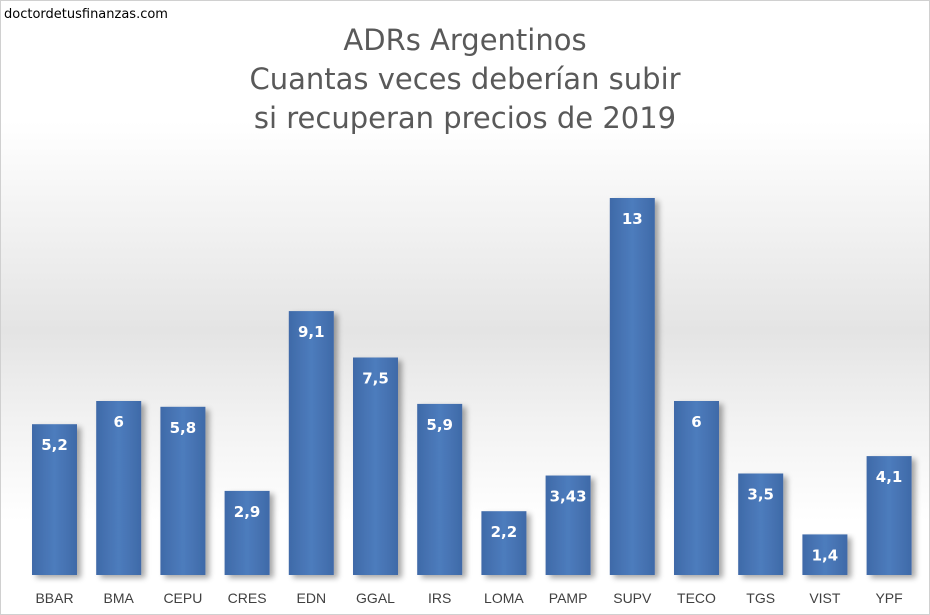 This screenshot has width=930, height=615. Describe the element at coordinates (182, 598) in the screenshot. I see `x-tick-label-cepu: CEPU` at that location.